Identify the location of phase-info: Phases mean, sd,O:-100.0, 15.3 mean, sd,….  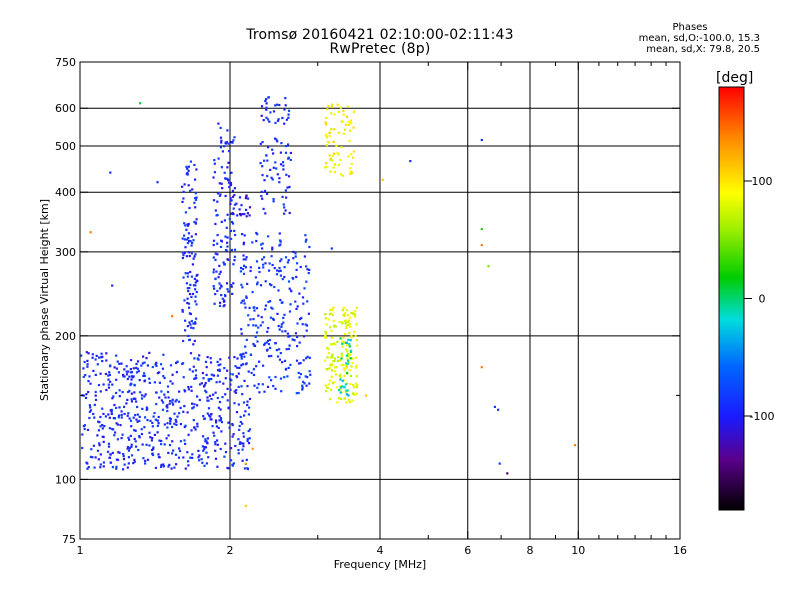
(660, 38).